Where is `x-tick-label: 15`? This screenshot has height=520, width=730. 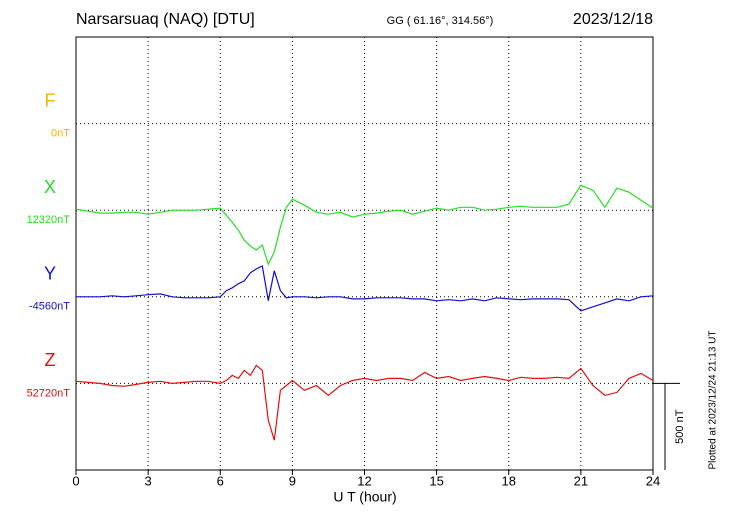
x-tick-label: 15 is located at coordinates (436, 480).